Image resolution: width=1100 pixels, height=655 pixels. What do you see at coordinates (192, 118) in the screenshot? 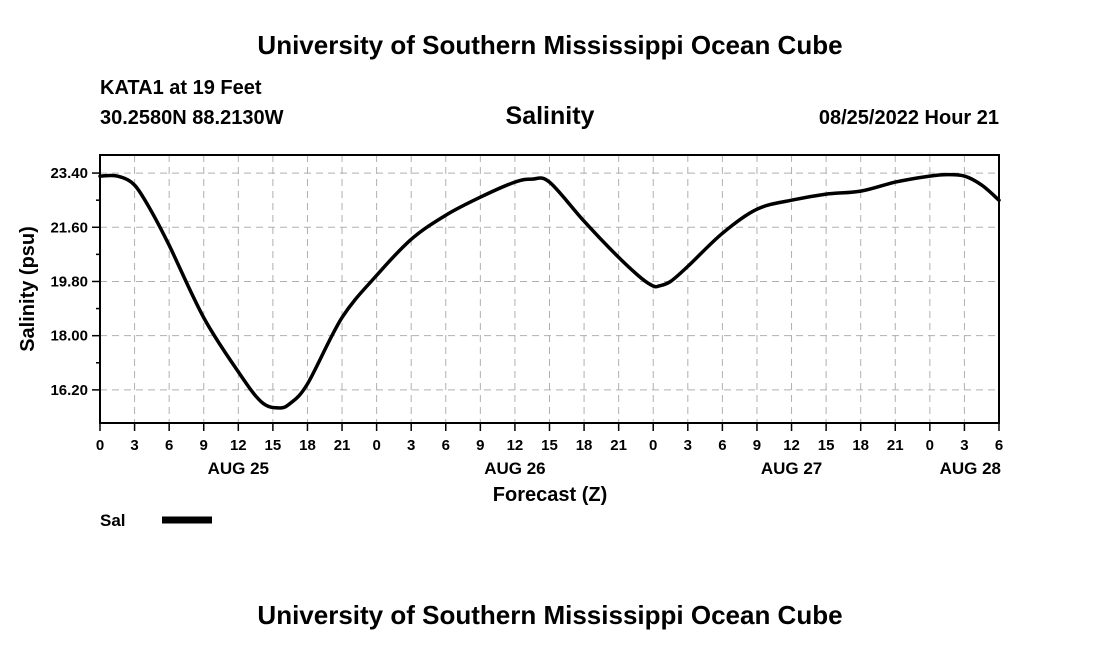
I see `station-coordinates: 30.2580N 88.2130W` at bounding box center [192, 118].